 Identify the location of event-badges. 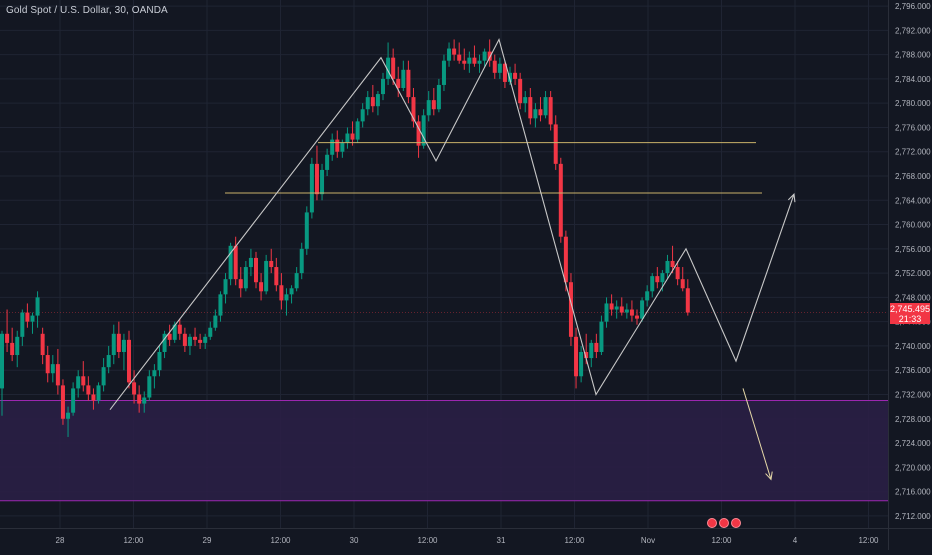
(724, 523).